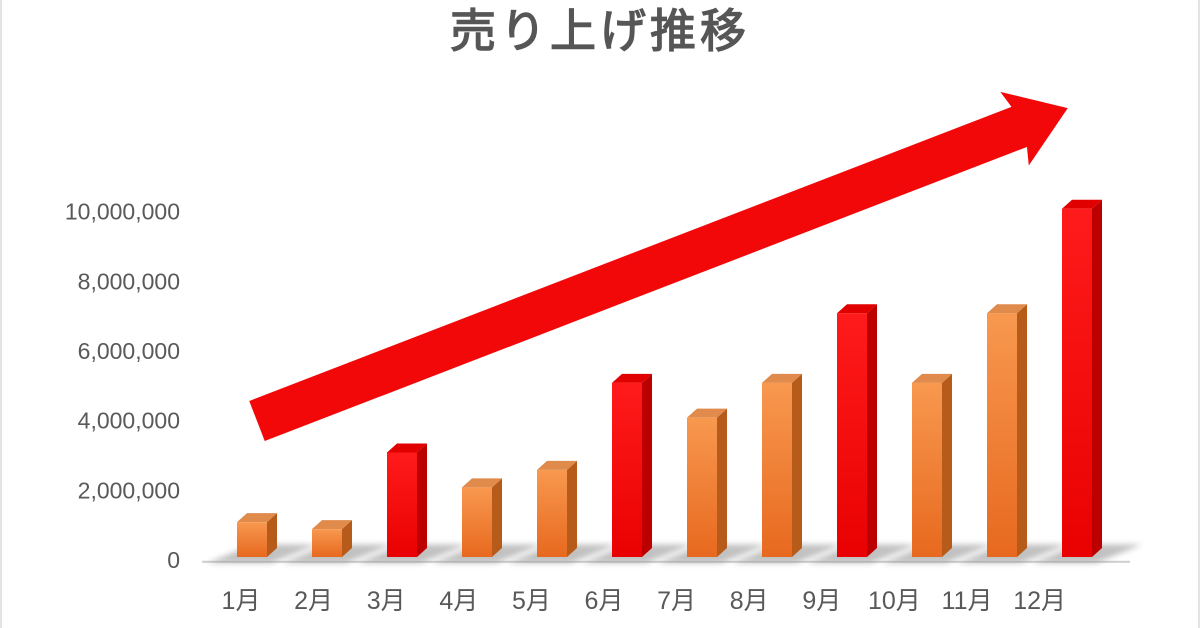 The width and height of the screenshot is (1200, 628). Describe the element at coordinates (458, 601) in the screenshot. I see `x-axis-label-4月: 4月` at that location.